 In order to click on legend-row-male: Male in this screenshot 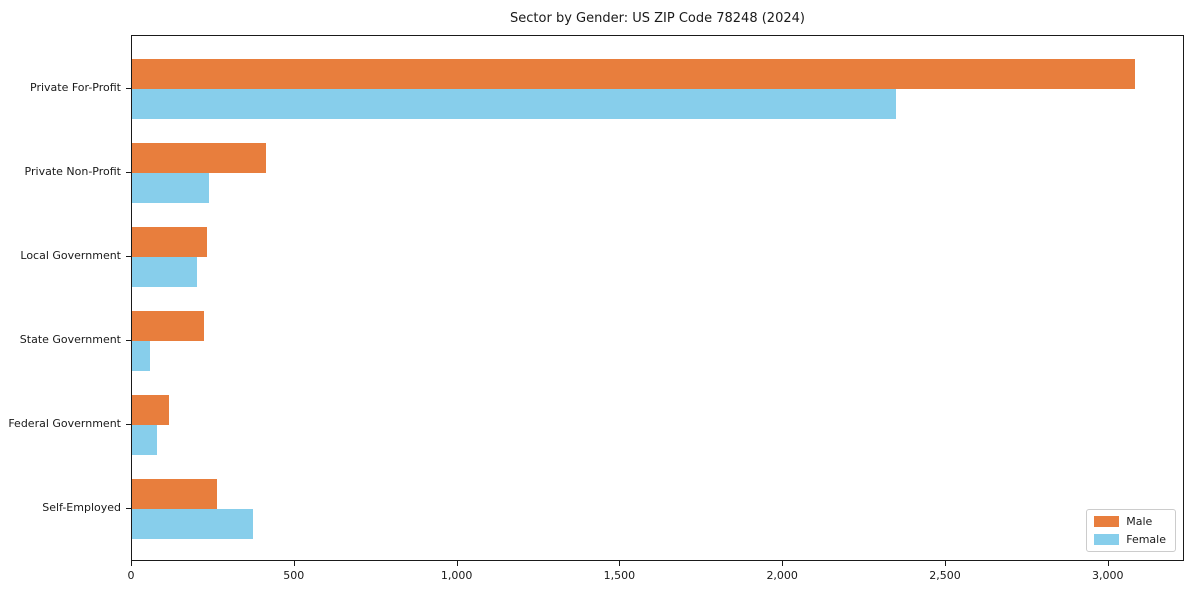, I will do `click(1130, 521)`.